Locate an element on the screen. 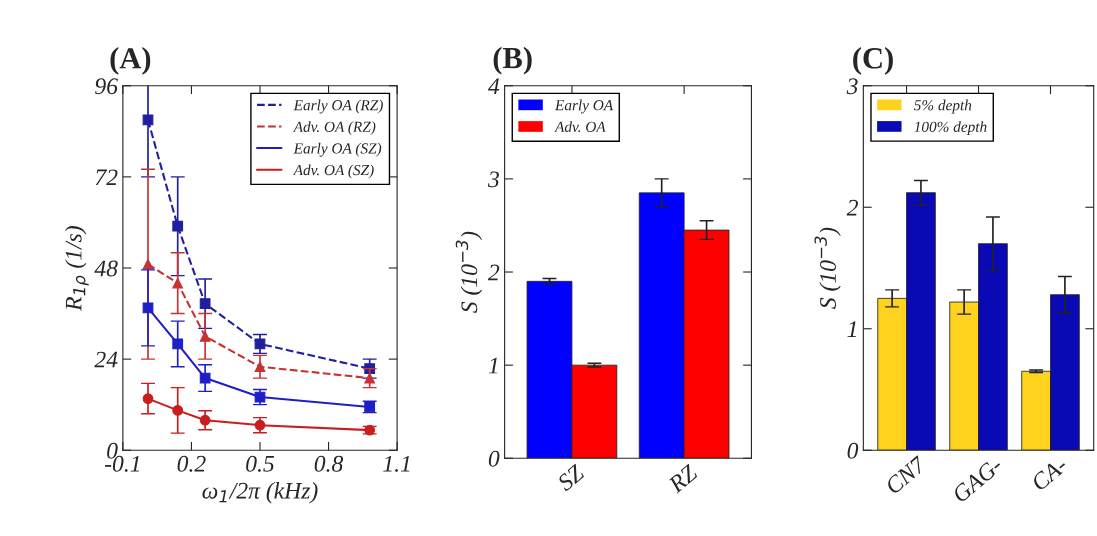 The height and width of the screenshot is (536, 1097). chart-title: (B) is located at coordinates (512, 60).